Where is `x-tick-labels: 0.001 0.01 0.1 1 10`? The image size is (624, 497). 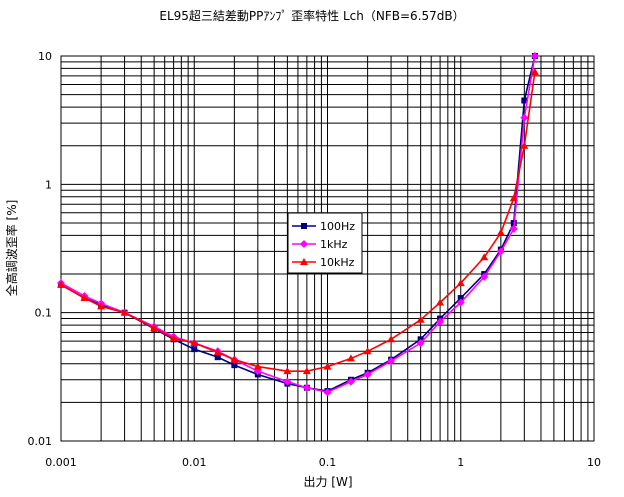 x-tick-labels: 0.001 0.01 0.1 1 10 is located at coordinates (323, 462).